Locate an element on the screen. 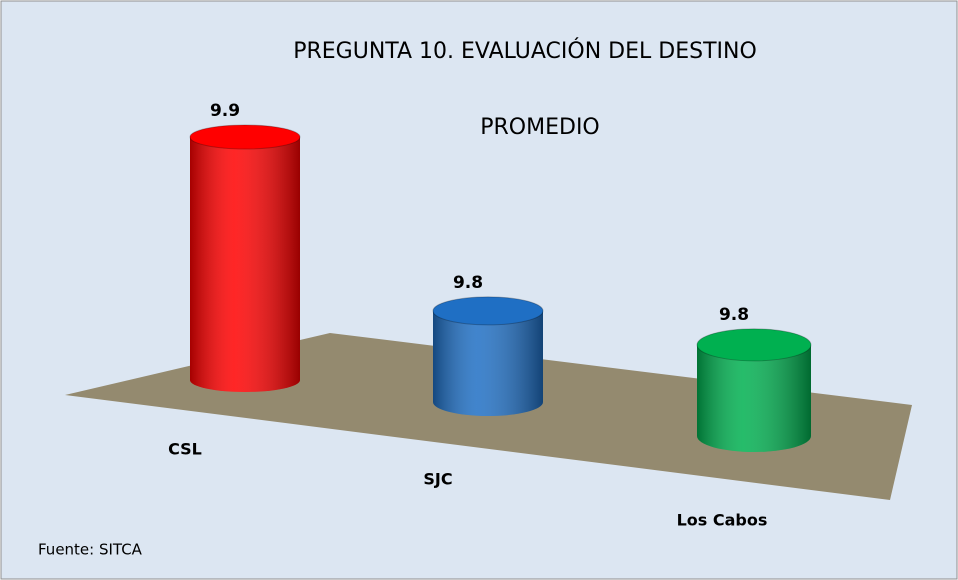 This screenshot has width=958, height=580. chart-title: PREGUNTA 10. EVALUACIÓN DEL DESTINO is located at coordinates (525, 51).